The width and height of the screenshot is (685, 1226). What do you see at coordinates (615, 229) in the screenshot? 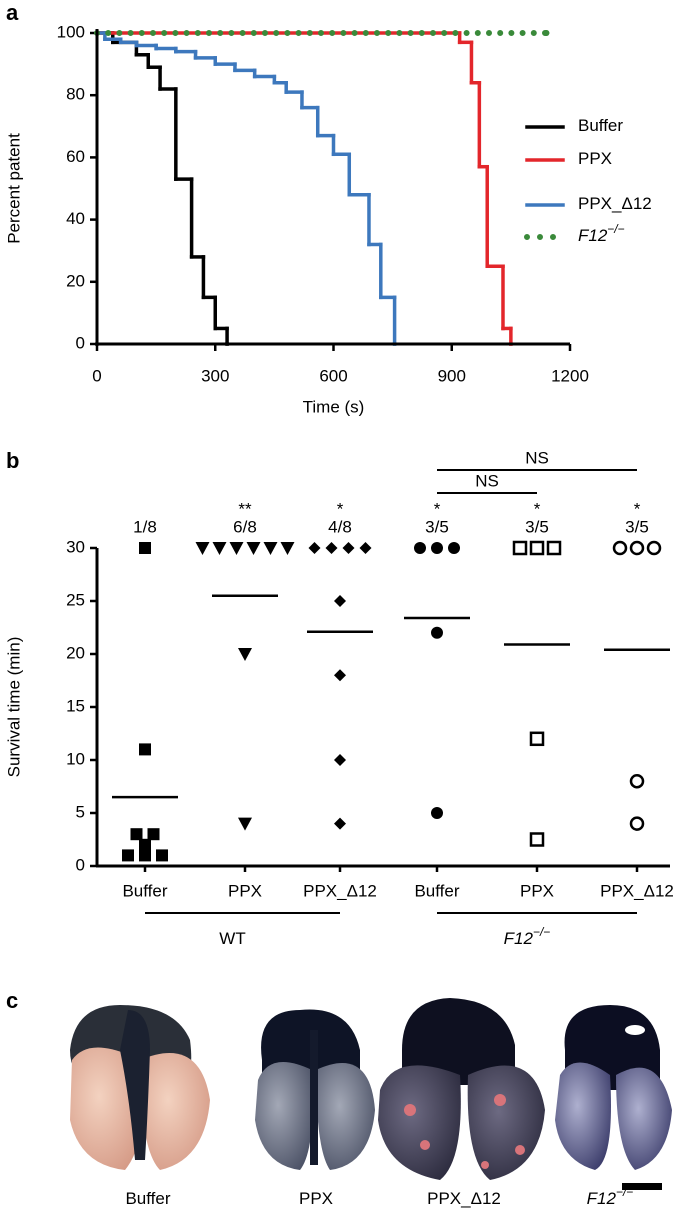
I see `legend-label-sup: −/−` at bounding box center [615, 229].